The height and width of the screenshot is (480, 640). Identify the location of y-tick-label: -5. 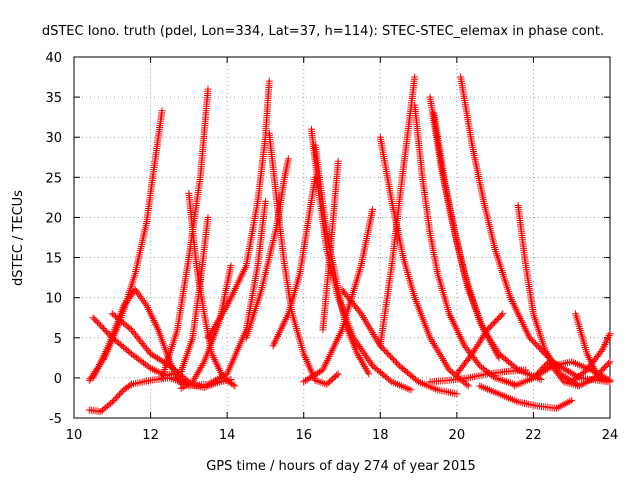
(55, 419).